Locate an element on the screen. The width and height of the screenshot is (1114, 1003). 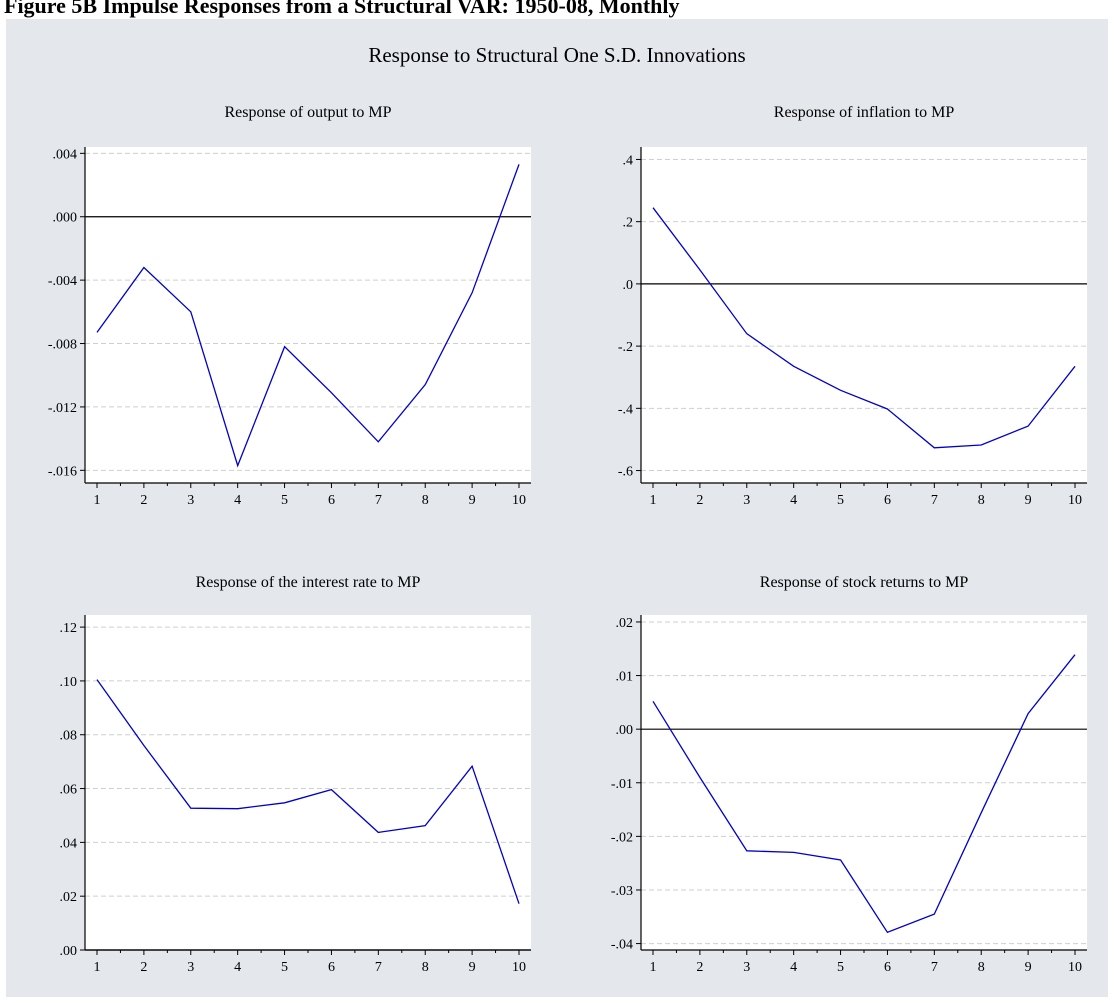
y-tick-label: .0 is located at coordinates (628, 285).